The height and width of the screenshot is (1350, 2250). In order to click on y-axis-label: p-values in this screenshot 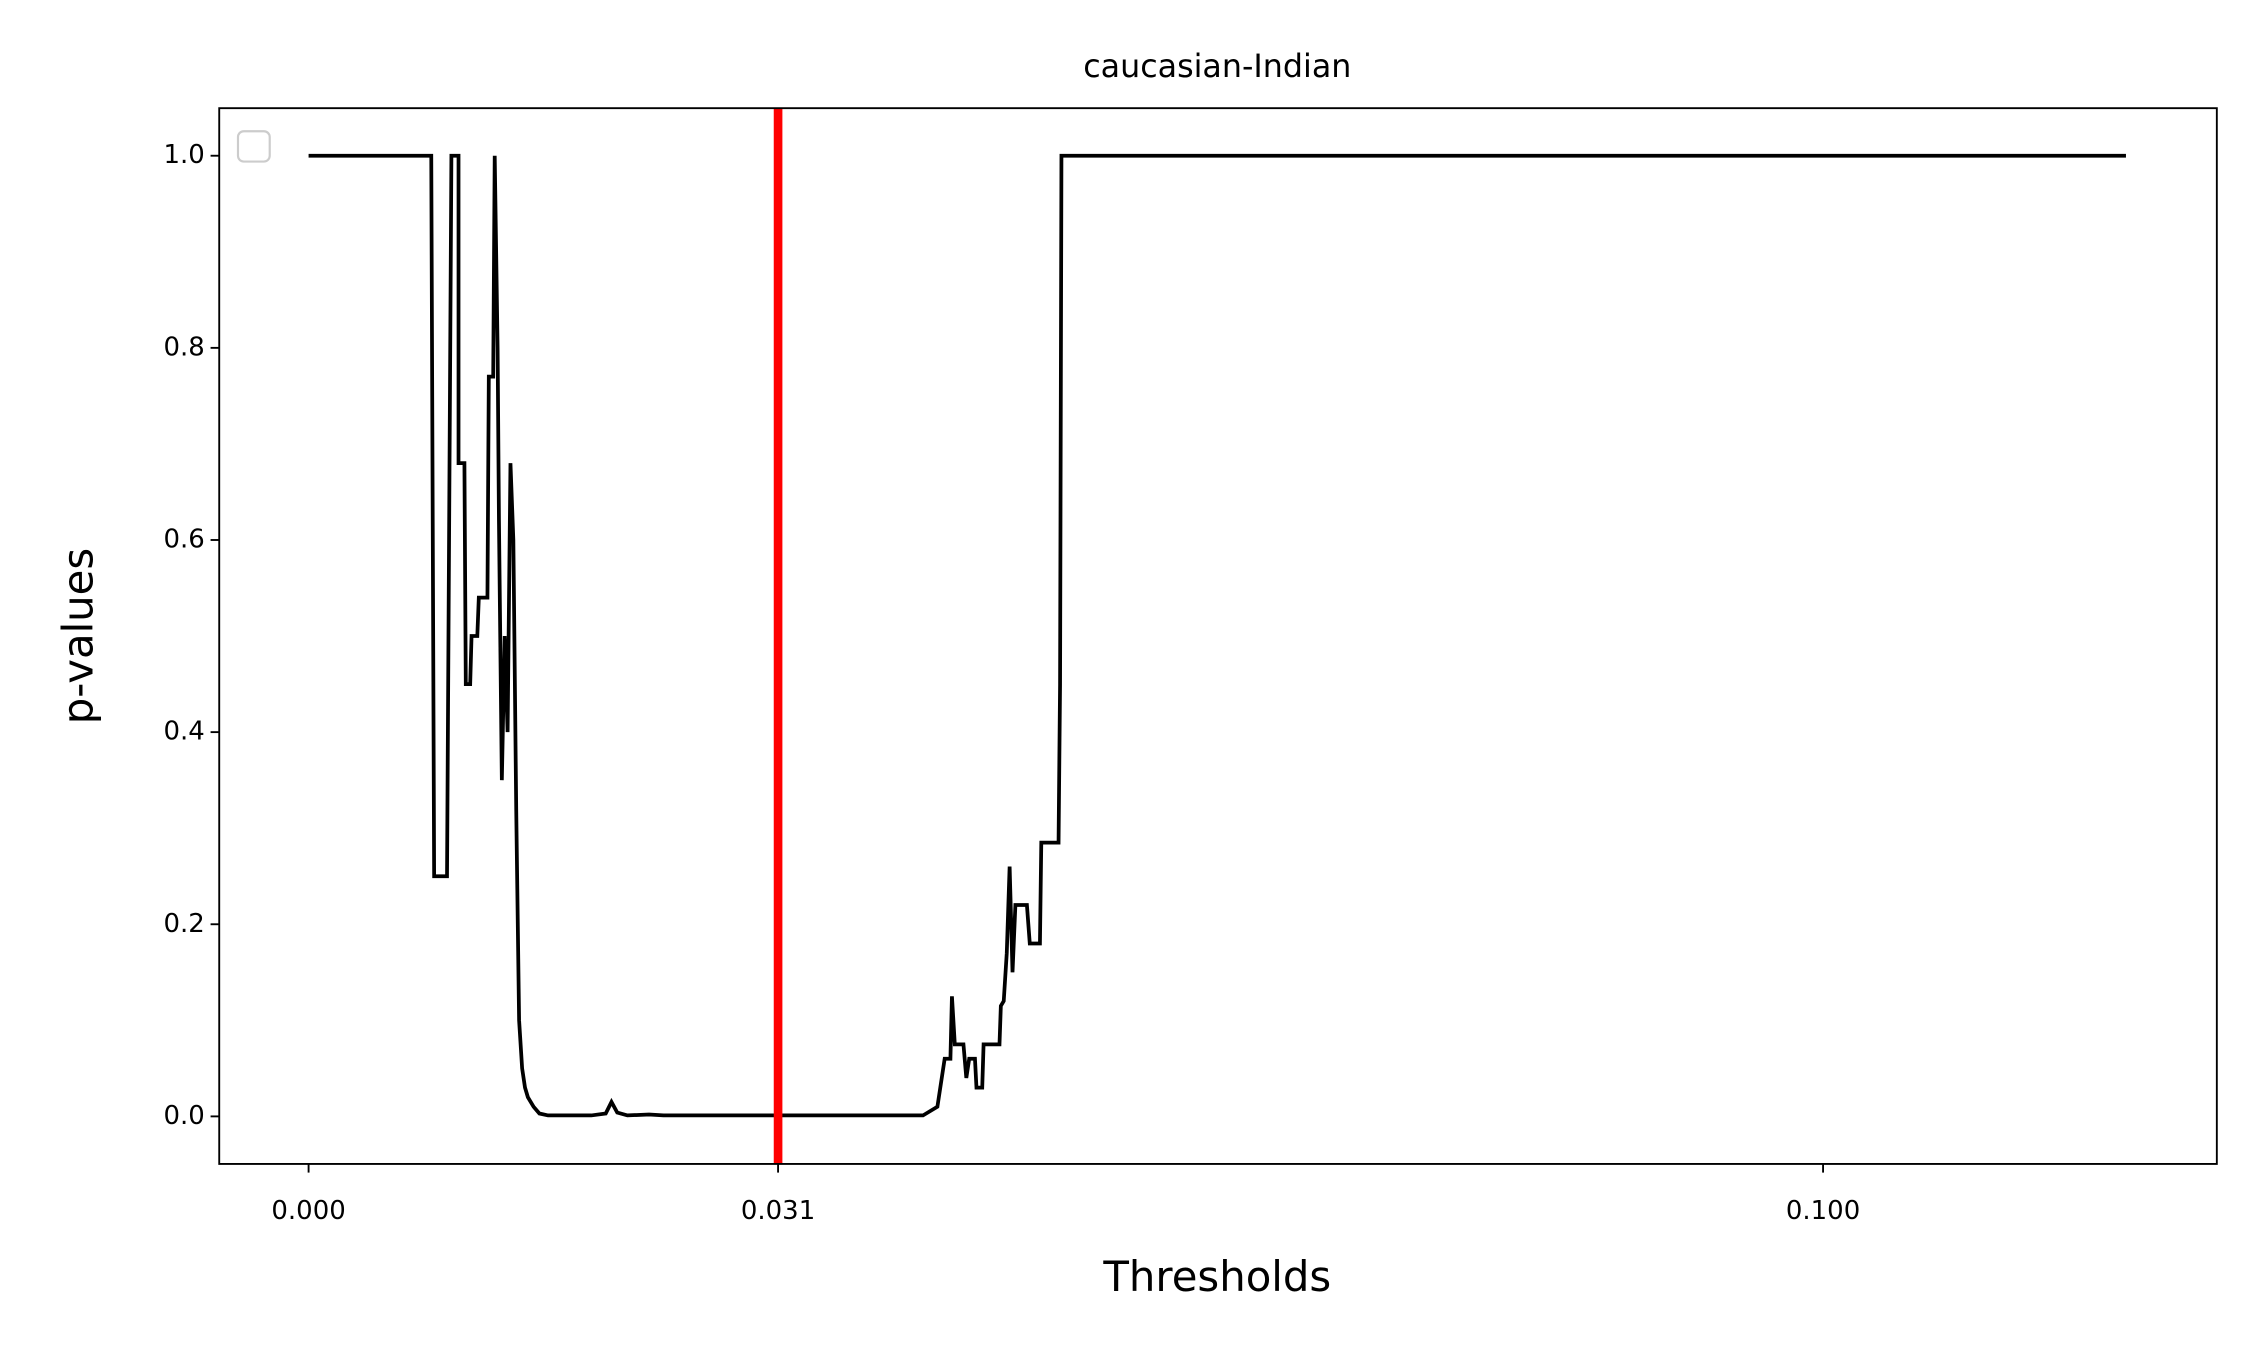, I will do `click(77, 636)`.